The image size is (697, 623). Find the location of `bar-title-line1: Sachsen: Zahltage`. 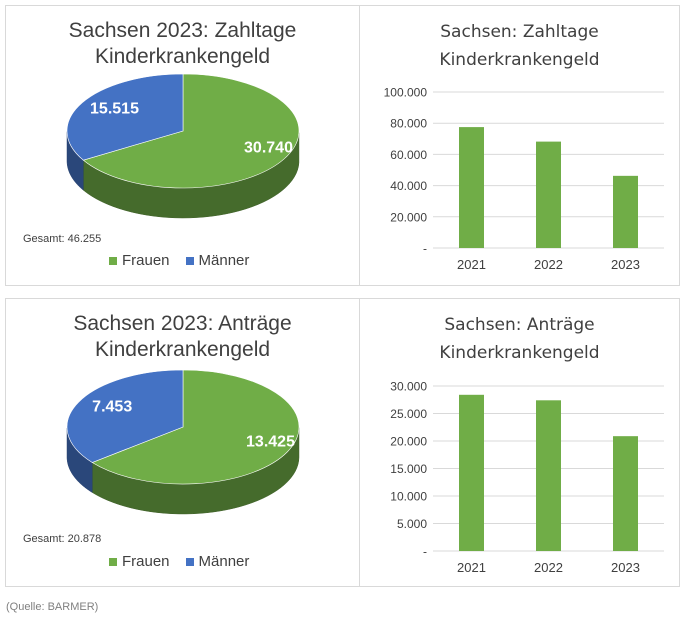

bar-title-line1: Sachsen: Zahltage is located at coordinates (519, 32).